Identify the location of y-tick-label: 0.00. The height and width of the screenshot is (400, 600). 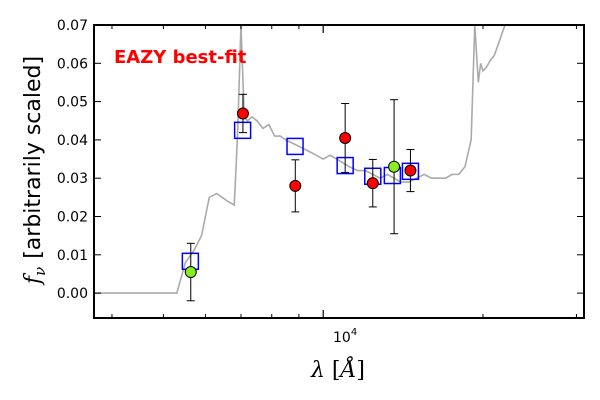
(72, 294).